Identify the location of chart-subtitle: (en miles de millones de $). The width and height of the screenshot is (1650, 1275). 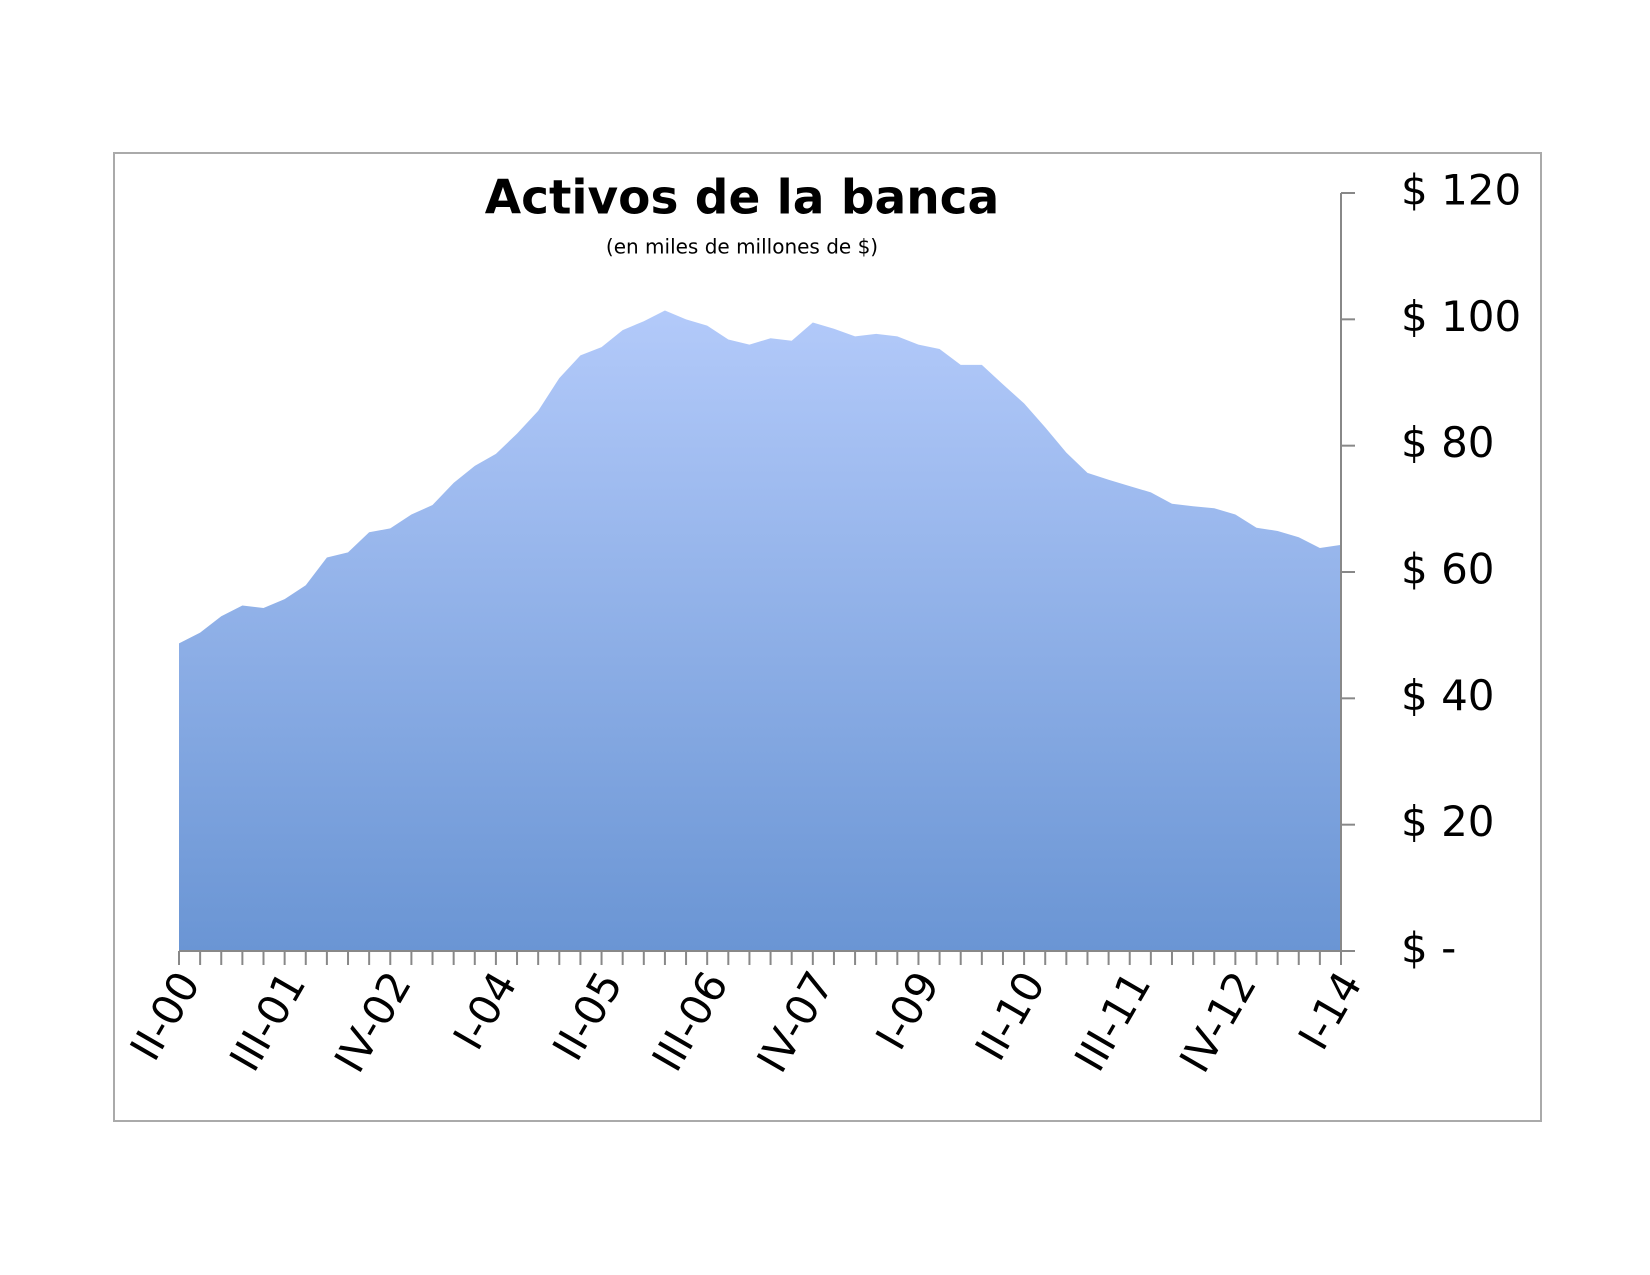
(742, 247).